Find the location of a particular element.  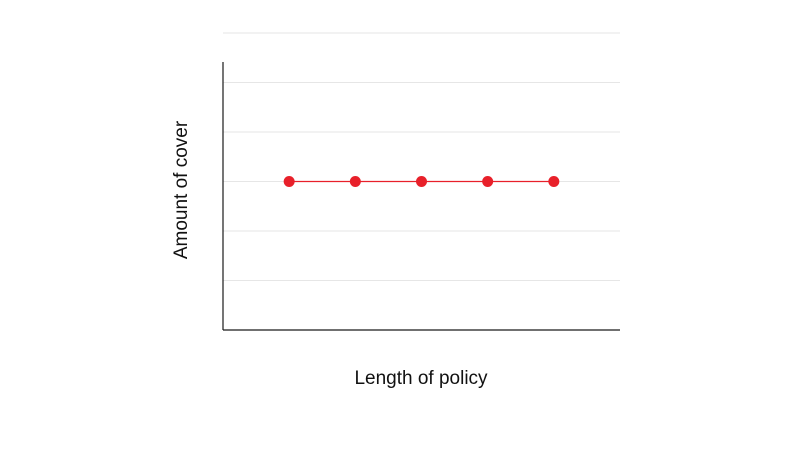

series-group is located at coordinates (421, 181).